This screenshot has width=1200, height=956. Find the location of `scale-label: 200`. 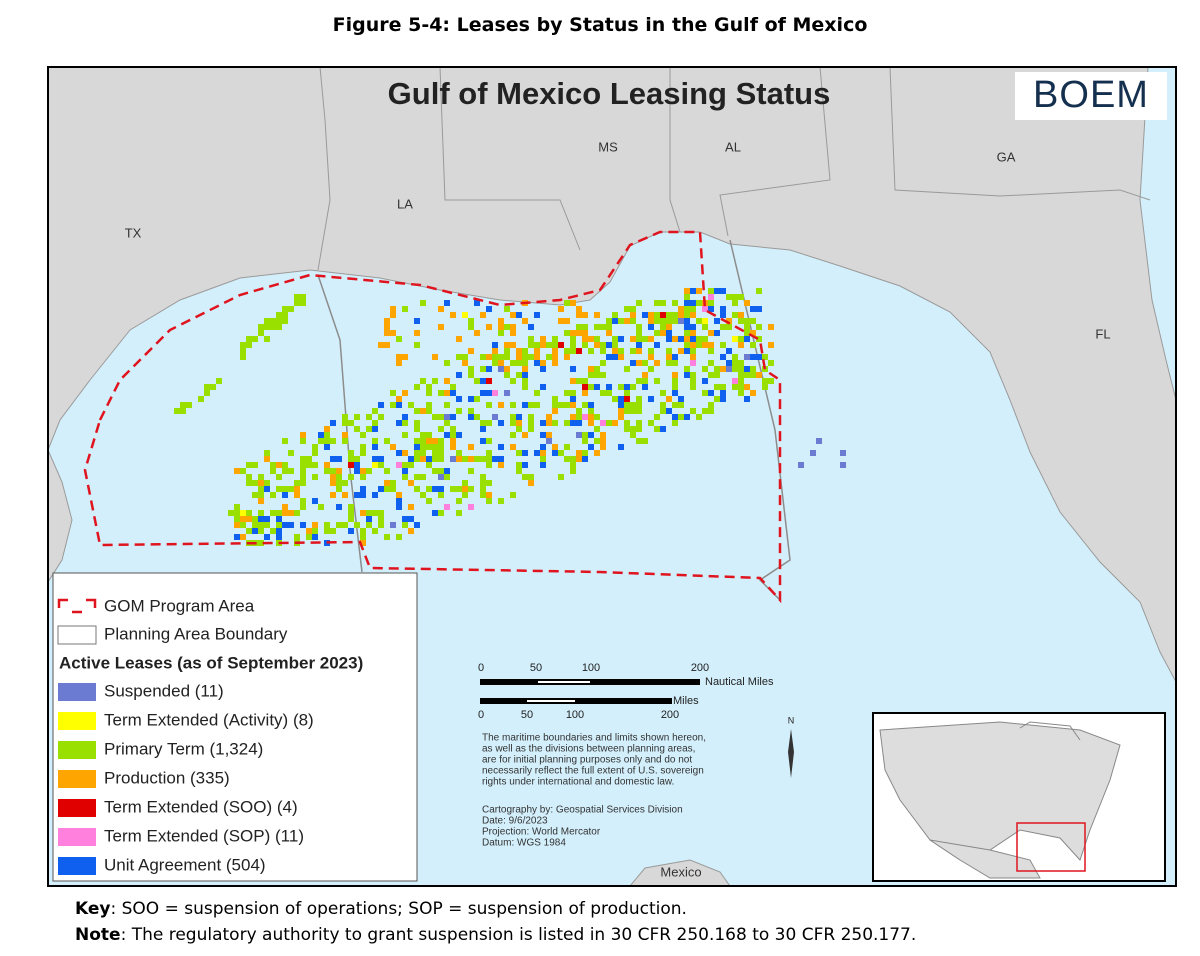

scale-label: 200 is located at coordinates (700, 668).